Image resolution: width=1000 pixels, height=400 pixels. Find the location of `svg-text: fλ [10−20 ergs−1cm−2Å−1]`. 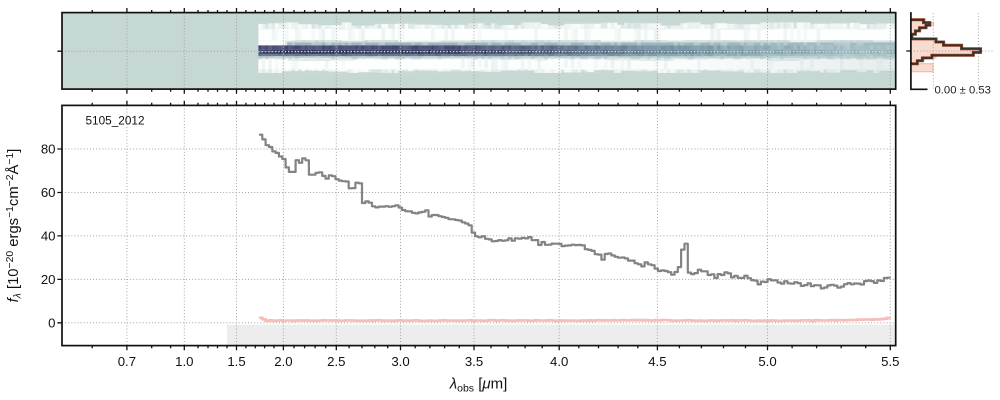

svg-text: fλ [10−20 ergs−1cm−2Å−1] is located at coordinates (14, 226).